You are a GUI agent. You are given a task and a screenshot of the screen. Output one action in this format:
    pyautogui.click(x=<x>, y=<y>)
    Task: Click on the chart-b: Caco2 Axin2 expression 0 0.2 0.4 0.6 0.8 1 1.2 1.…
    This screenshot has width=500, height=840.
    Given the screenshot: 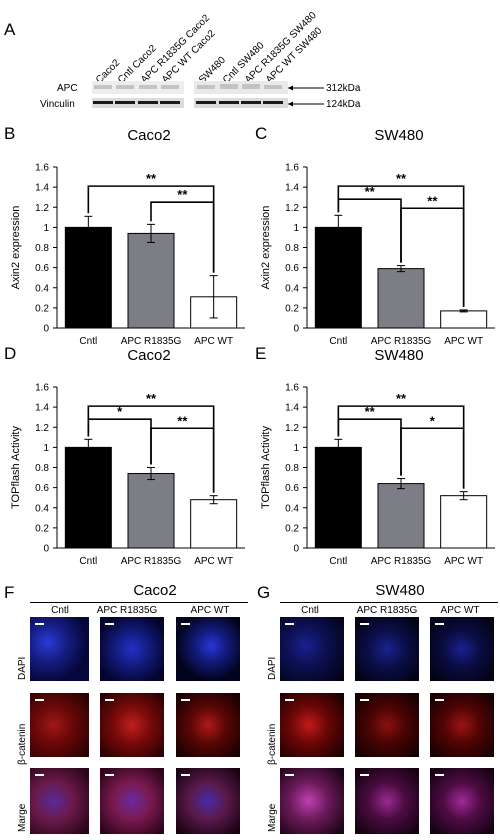 What is the action you would take?
    pyautogui.click(x=127, y=236)
    